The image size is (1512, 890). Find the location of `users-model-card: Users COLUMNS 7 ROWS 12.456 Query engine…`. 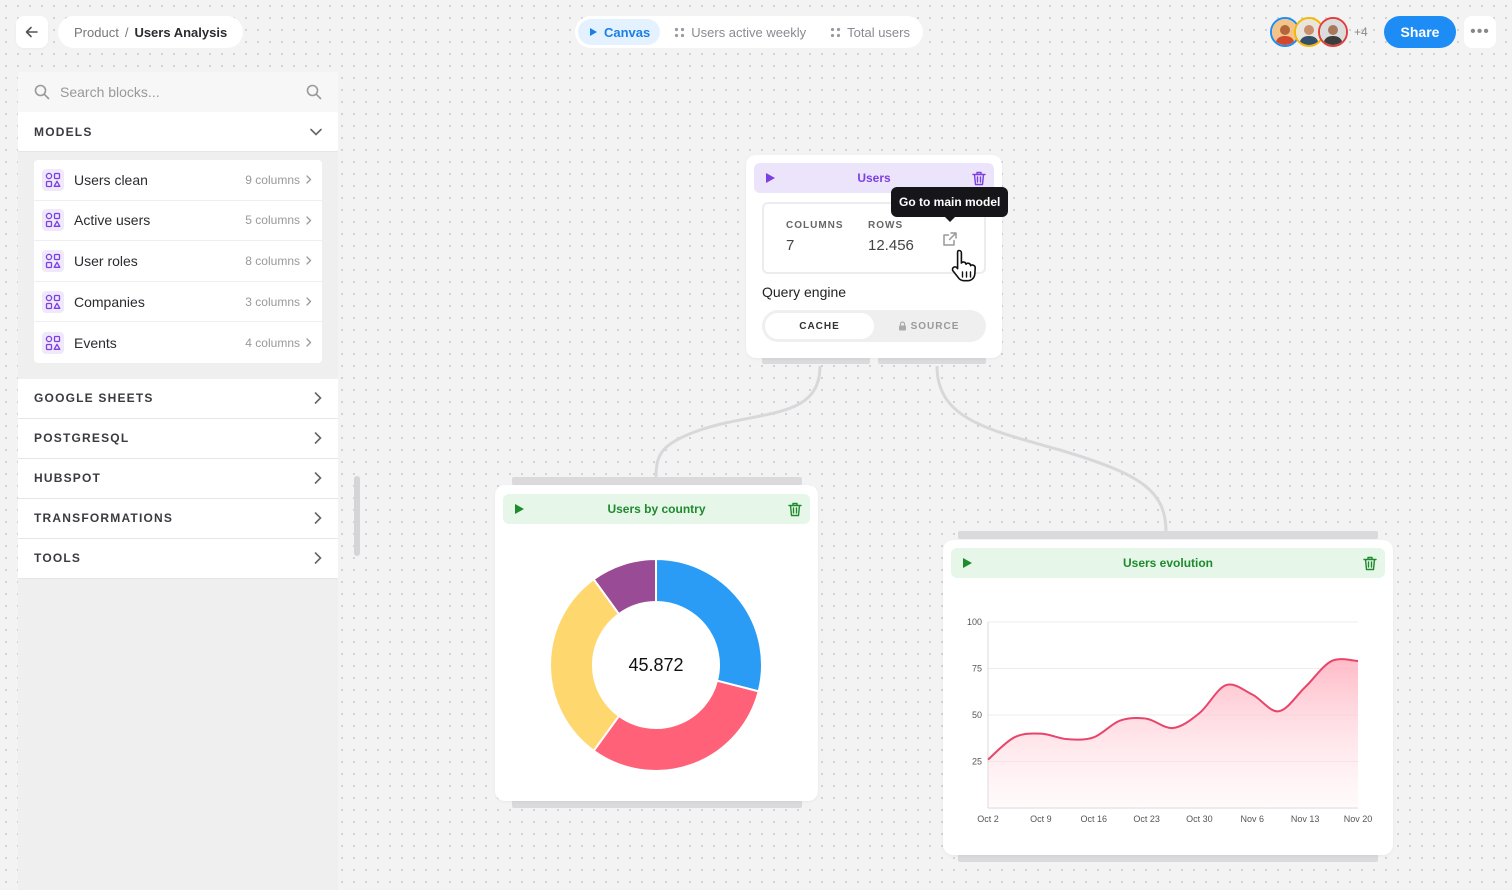

users-model-card: Users COLUMNS 7 ROWS 12.456 Query engine… is located at coordinates (874, 256).